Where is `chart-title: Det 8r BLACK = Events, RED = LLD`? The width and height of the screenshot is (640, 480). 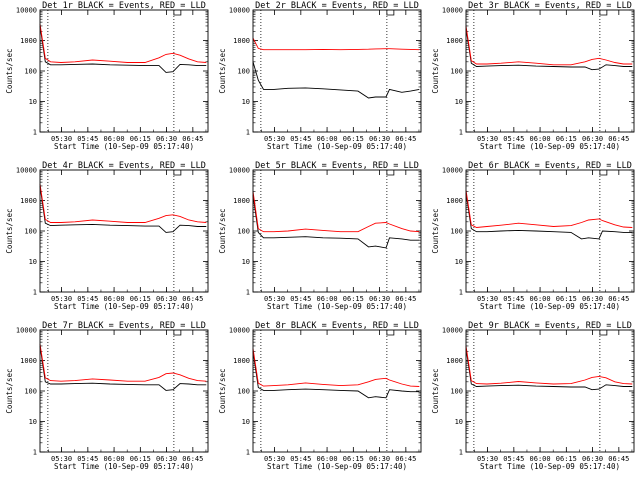 chart-title: Det 8r BLACK = Events, RED = LLD is located at coordinates (337, 326).